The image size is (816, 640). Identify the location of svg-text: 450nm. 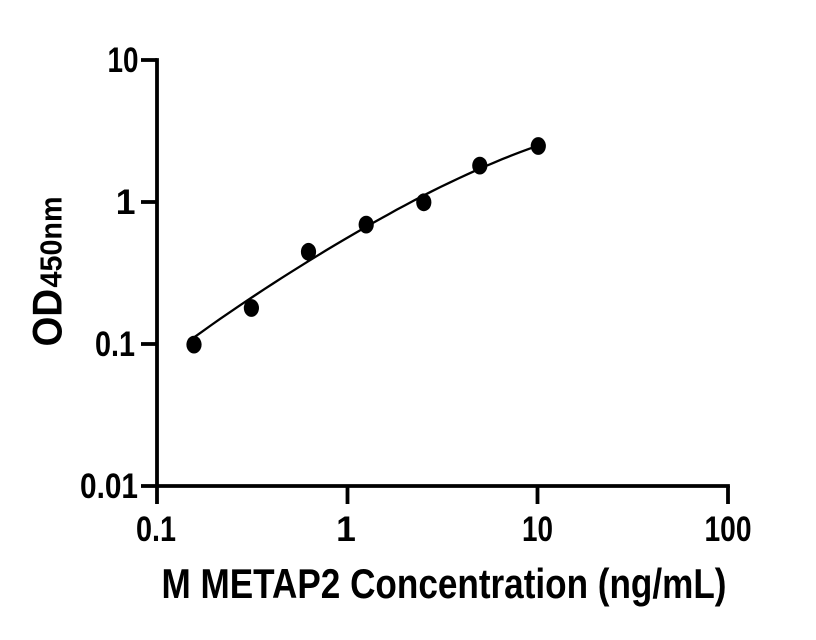
(51, 242).